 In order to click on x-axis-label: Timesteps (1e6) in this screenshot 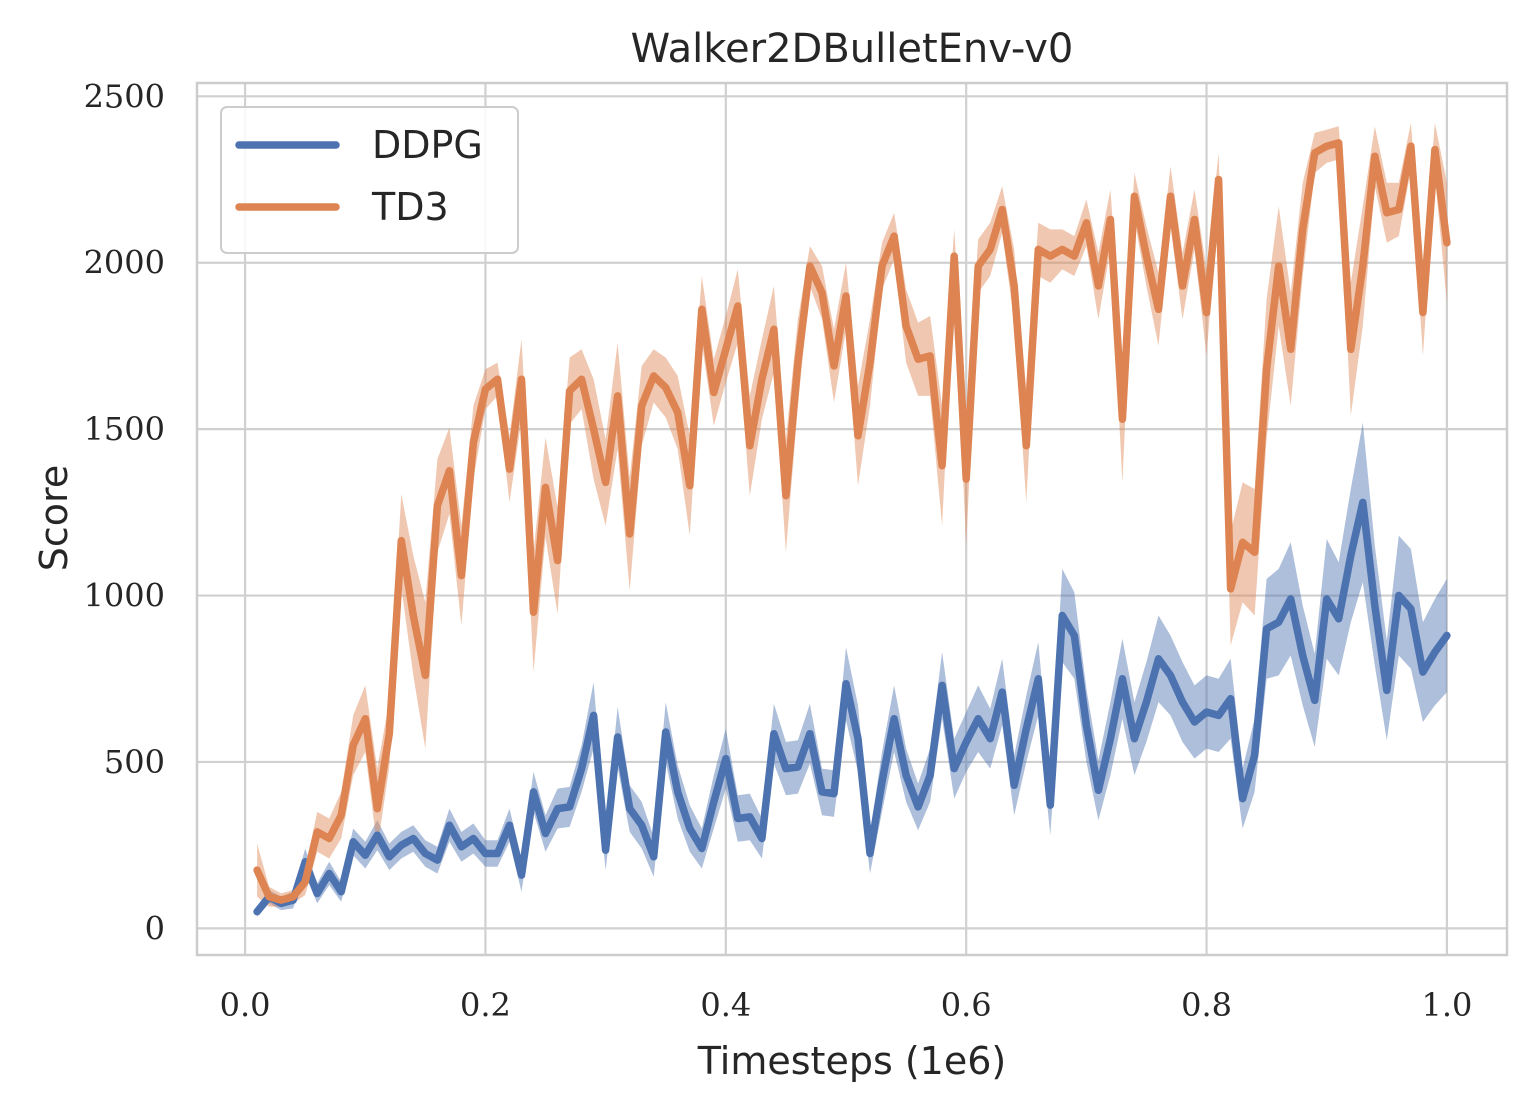, I will do `click(851, 1061)`.